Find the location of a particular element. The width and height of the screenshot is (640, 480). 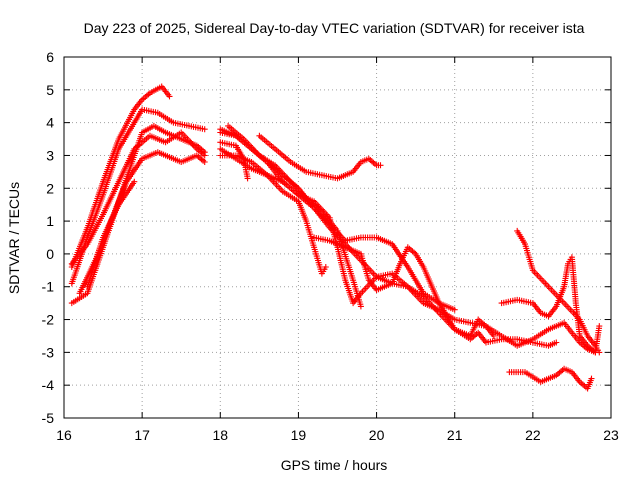

x-tick-label: 18 is located at coordinates (220, 435).